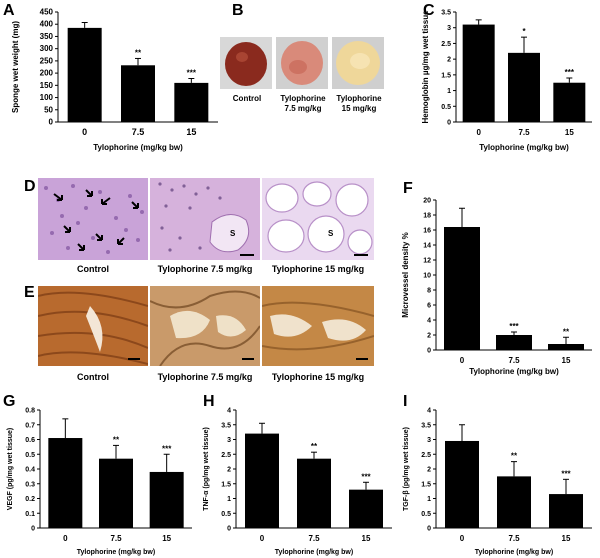 This screenshot has width=600, height=558. Describe the element at coordinates (47, 24) in the screenshot. I see `y-tick-label: 400` at that location.